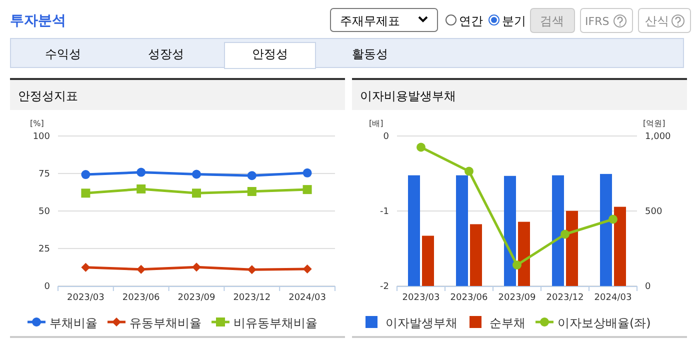  What do you see at coordinates (471, 21) in the screenshot?
I see `text: 연간` at bounding box center [471, 21].